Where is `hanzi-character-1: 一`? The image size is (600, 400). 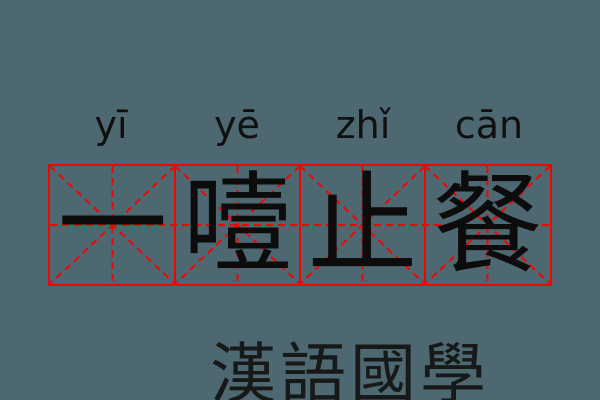 hanzi-character-1: 一 is located at coordinates (112, 225).